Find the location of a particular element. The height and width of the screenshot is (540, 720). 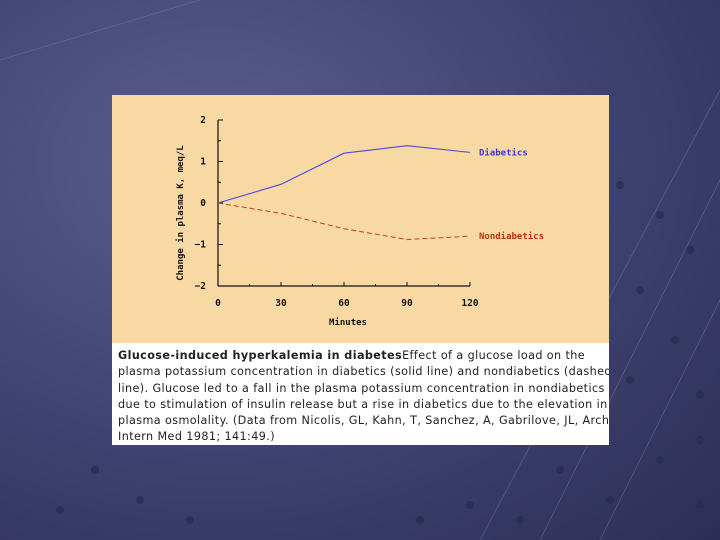

series-label-diabetics: Diabetics is located at coordinates (503, 152).